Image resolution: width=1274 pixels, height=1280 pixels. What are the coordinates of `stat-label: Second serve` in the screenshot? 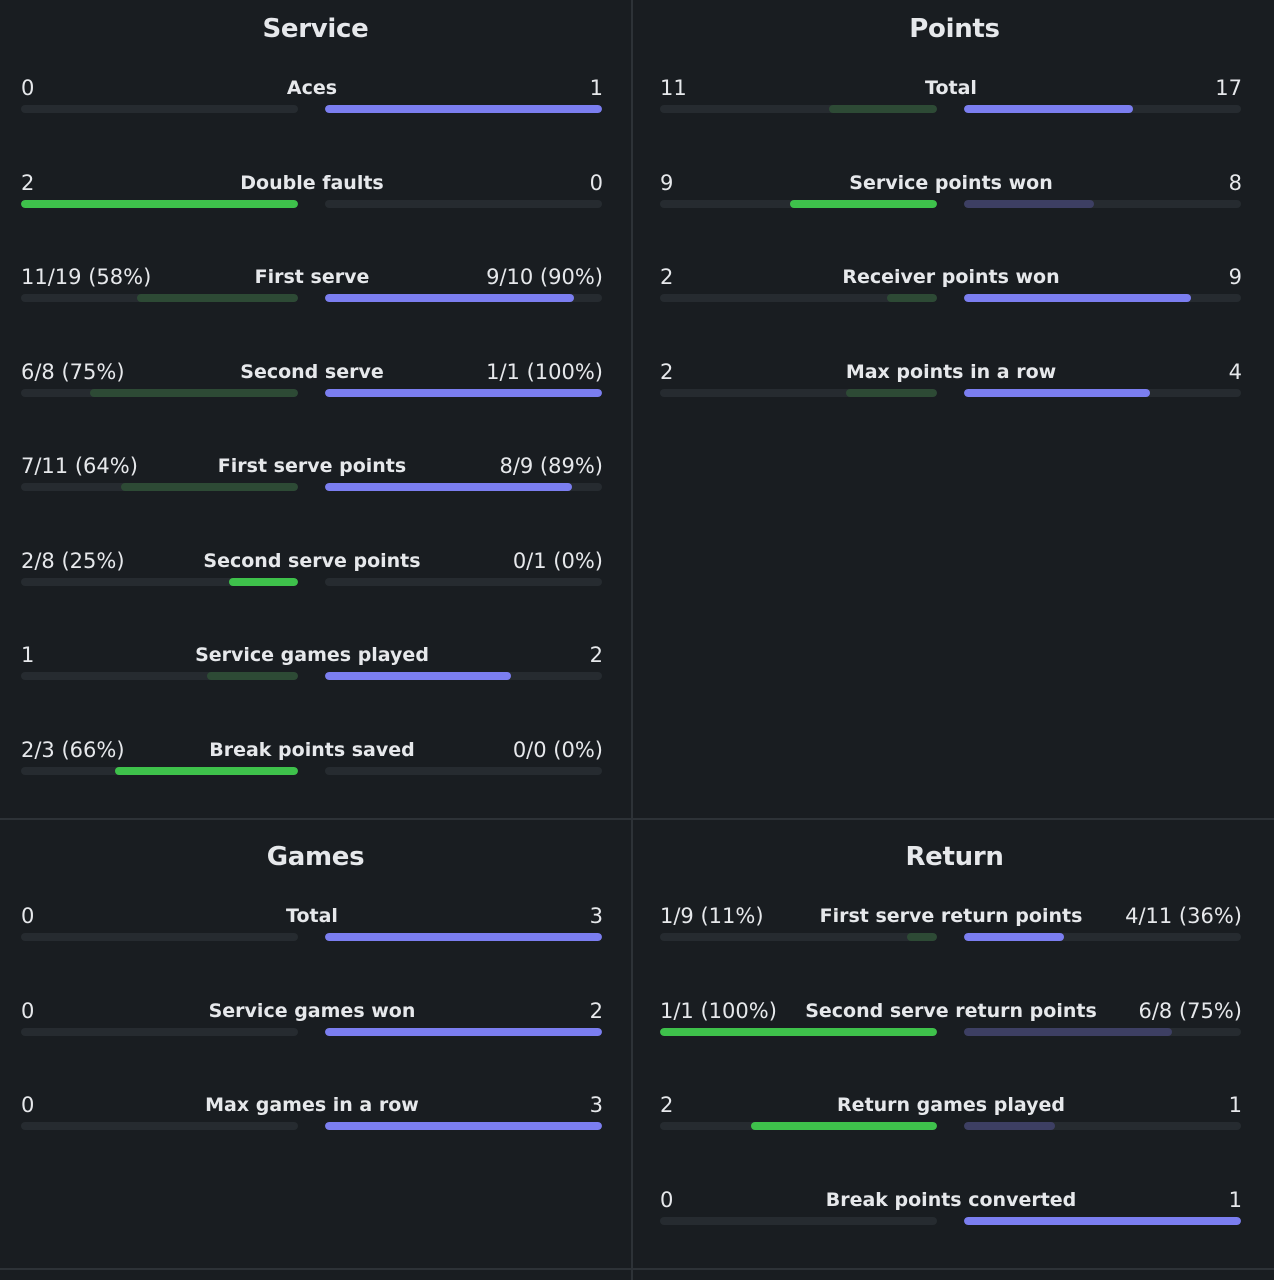 It's located at (312, 372).